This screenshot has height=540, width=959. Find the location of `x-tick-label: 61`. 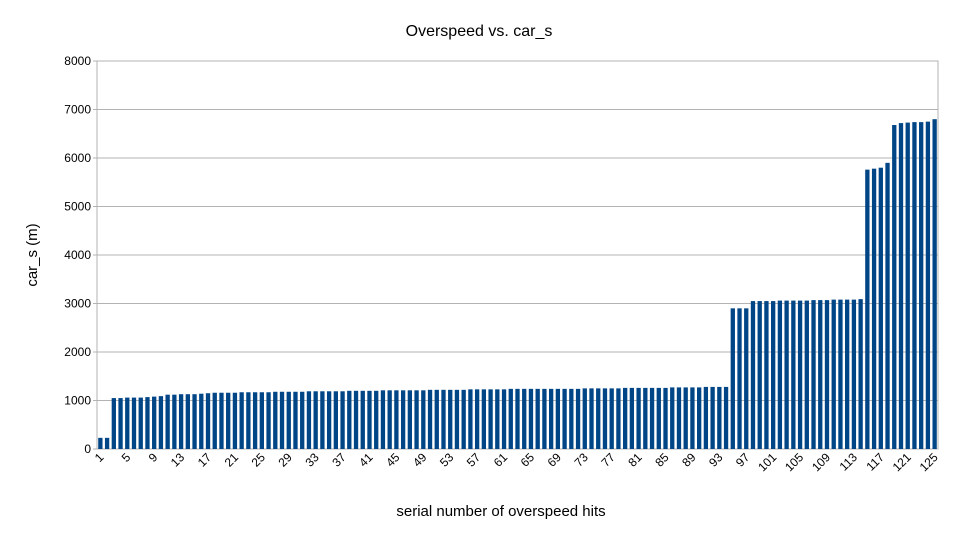

x-tick-label: 61 is located at coordinates (501, 460).